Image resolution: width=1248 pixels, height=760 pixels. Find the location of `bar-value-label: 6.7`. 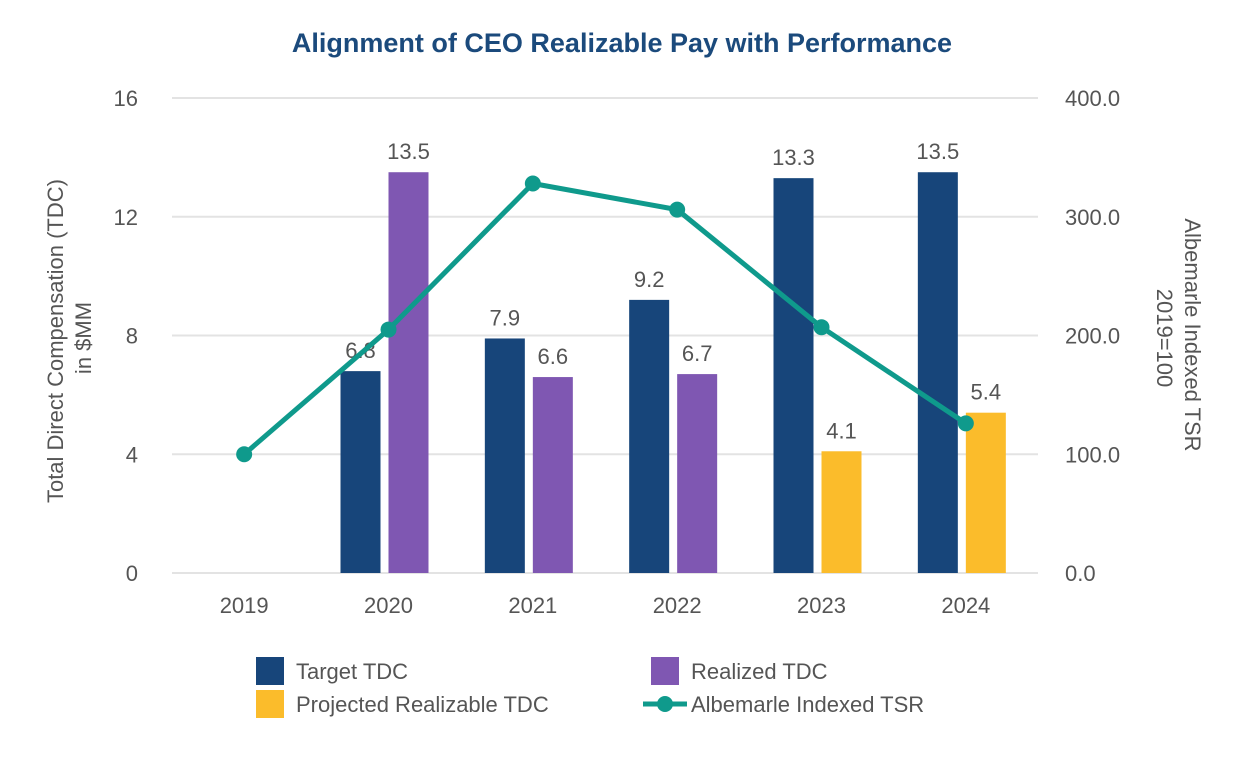

bar-value-label: 6.7 is located at coordinates (697, 353).